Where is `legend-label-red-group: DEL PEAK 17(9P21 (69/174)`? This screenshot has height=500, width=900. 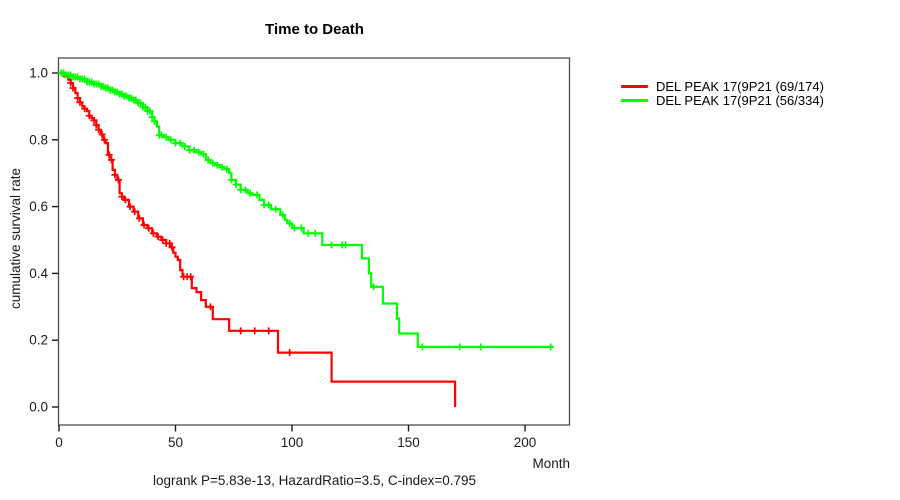
legend-label-red-group: DEL PEAK 17(9P21 (69/174) is located at coordinates (740, 87).